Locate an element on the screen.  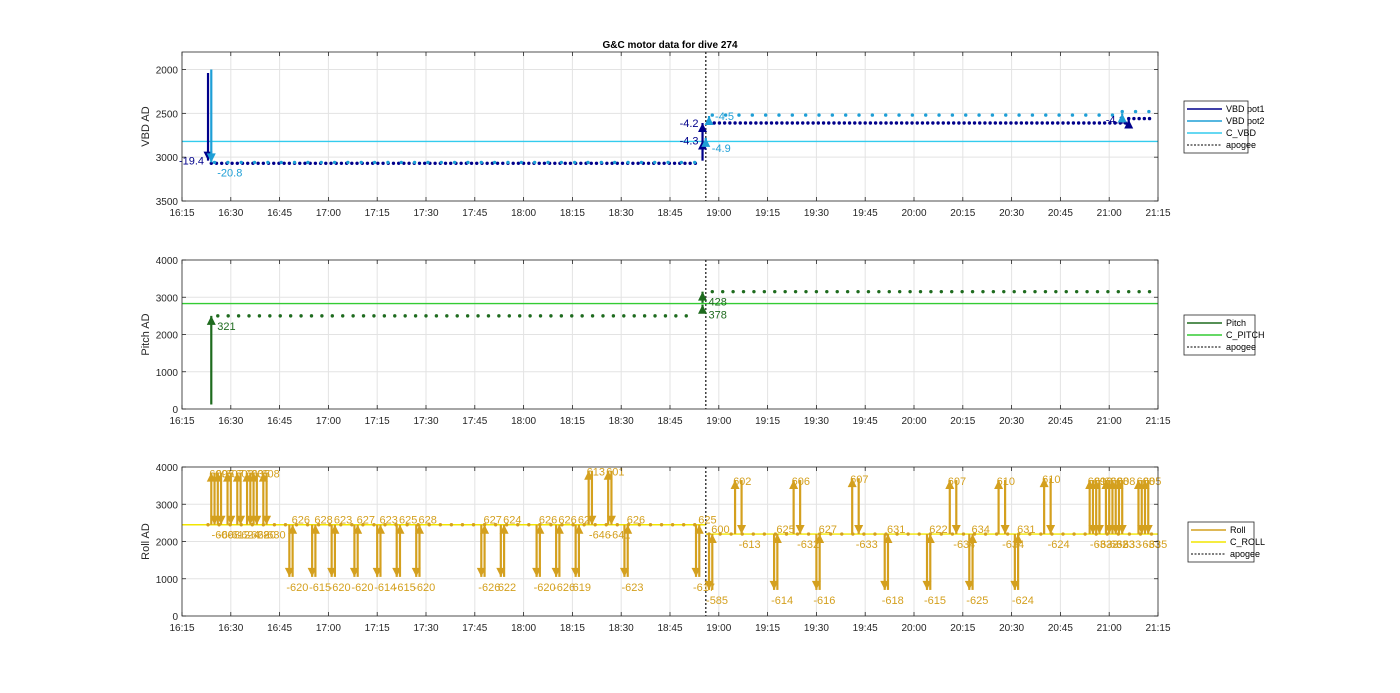
move-label: 428 is located at coordinates (718, 303).